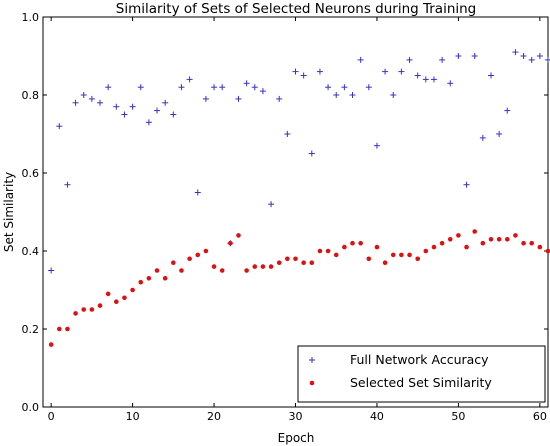 This screenshot has width=550, height=446. What do you see at coordinates (421, 382) in the screenshot?
I see `legend-label-selected-set-similarity: Selected Set Similarity` at bounding box center [421, 382].